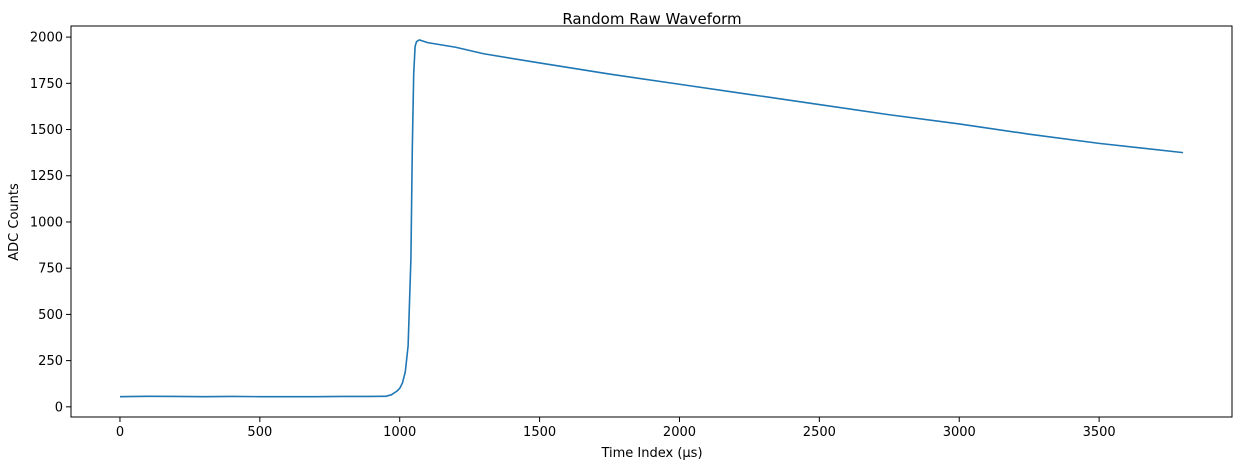 Image resolution: width=1257 pixels, height=474 pixels. What do you see at coordinates (50, 361) in the screenshot?
I see `y-tick-label: 250` at bounding box center [50, 361].